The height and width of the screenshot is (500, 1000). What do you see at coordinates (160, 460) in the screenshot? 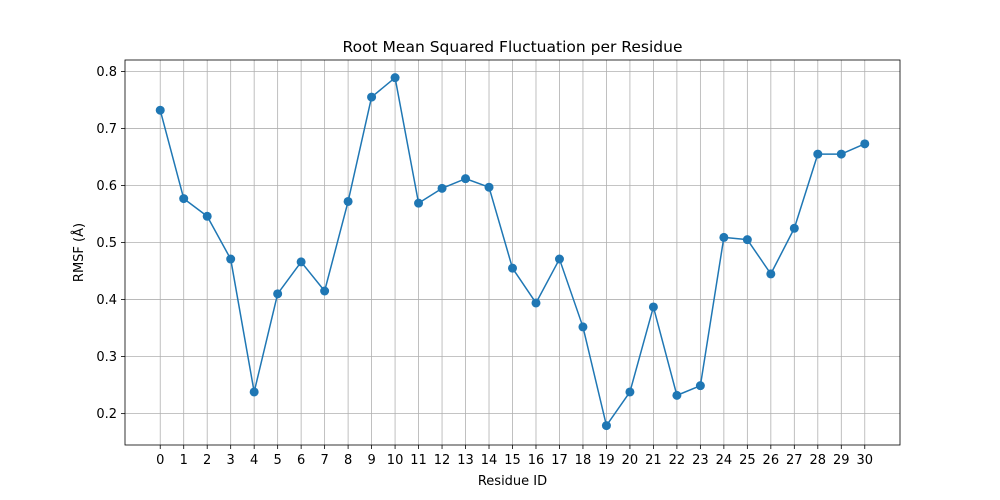
I see `x-tick-label: 0` at bounding box center [160, 460].